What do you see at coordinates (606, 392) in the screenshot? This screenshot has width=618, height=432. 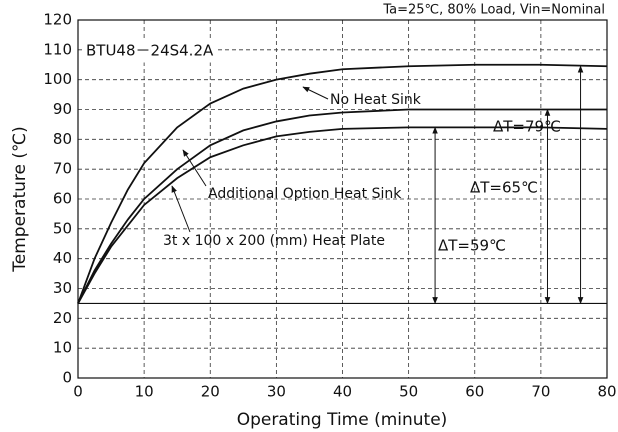 I see `x-tick-label: 80` at bounding box center [606, 392].